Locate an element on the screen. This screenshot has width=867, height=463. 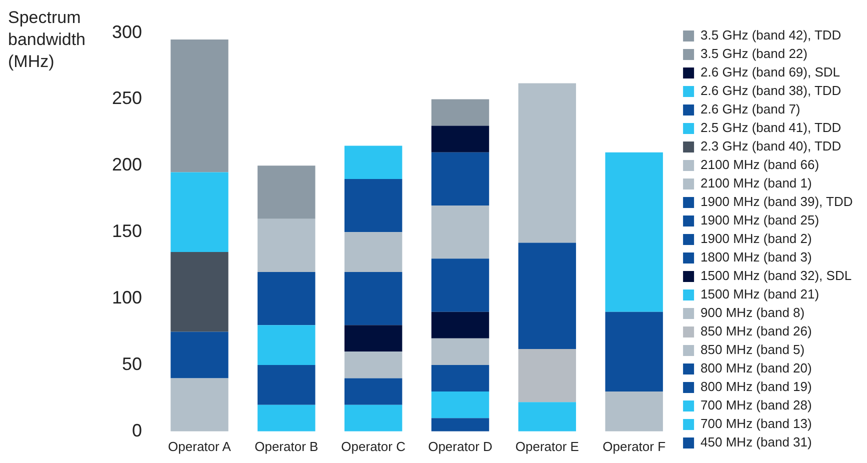
y-tick-label: 0 is located at coordinates (137, 430).